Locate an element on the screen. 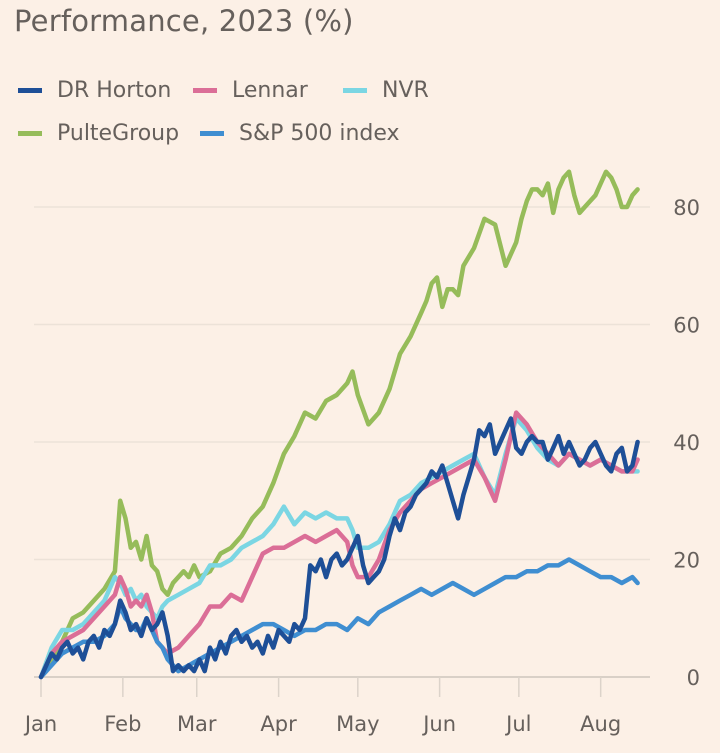  x-tick-label: May is located at coordinates (357, 724).